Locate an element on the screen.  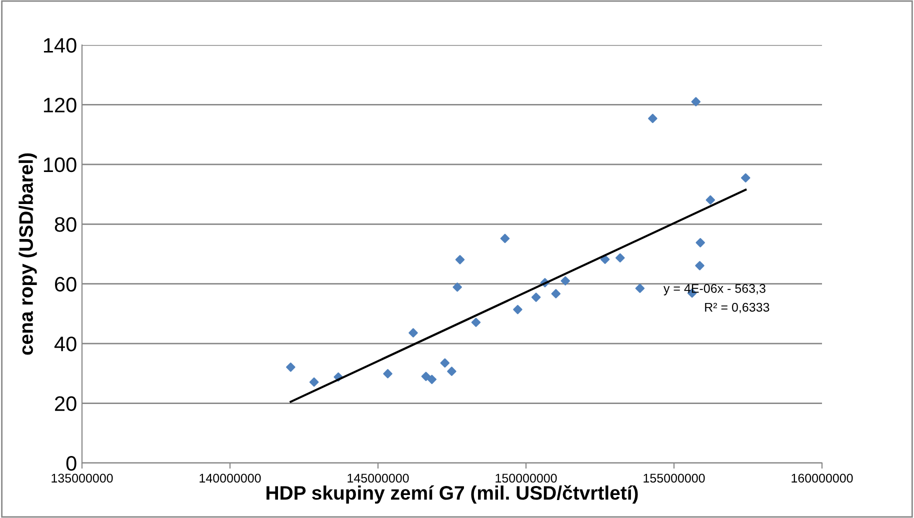
y-tick-label: 80 is located at coordinates (65, 224).